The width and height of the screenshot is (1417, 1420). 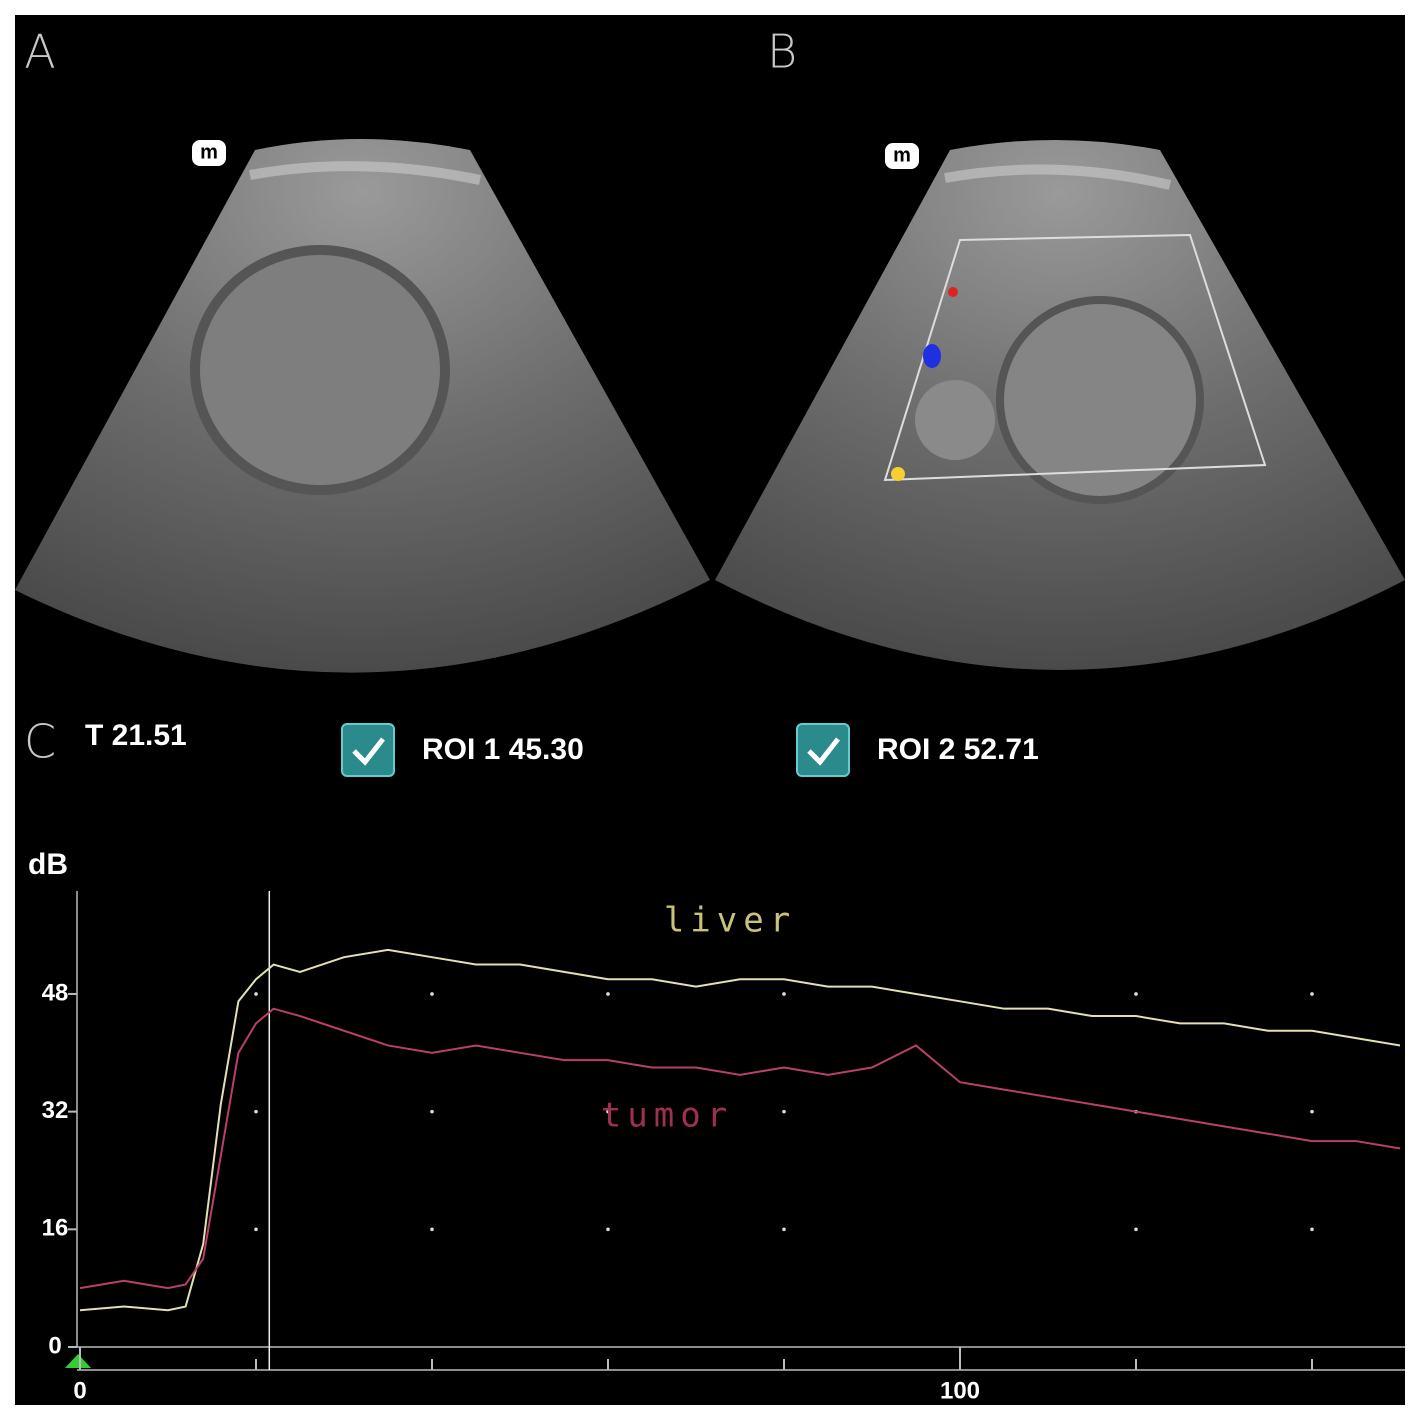 I want to click on y-tick-label: 0, so click(x=54, y=1345).